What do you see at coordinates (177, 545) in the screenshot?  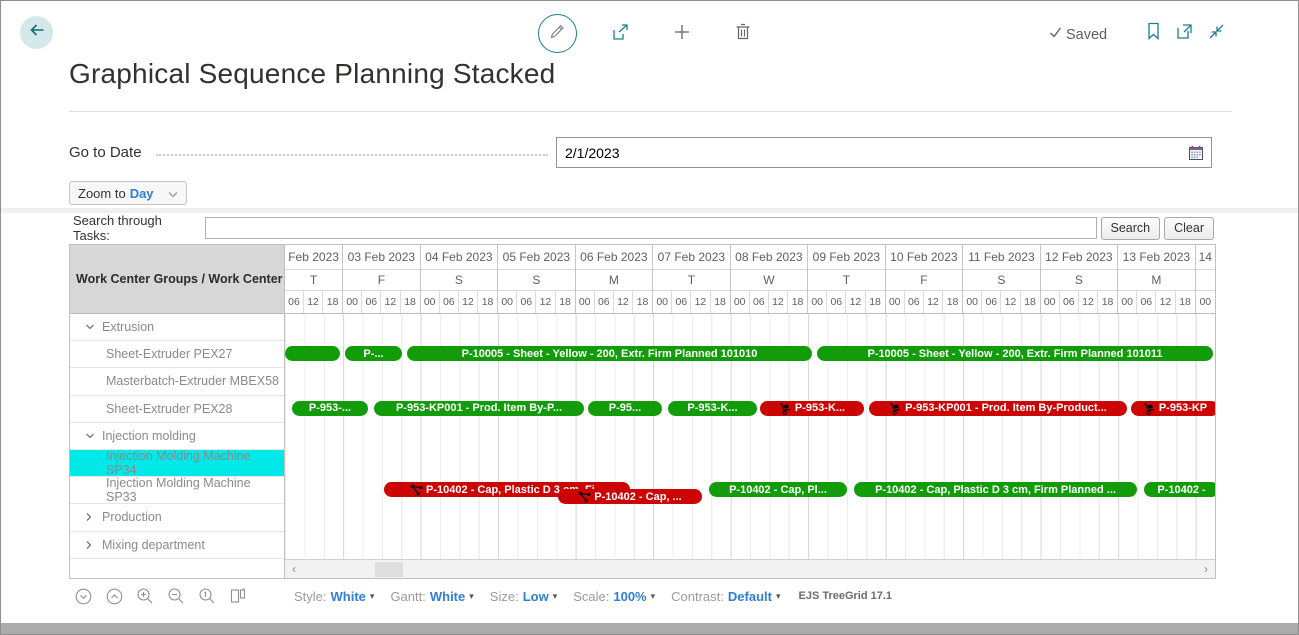 I see `work-center-row: Mixing department` at bounding box center [177, 545].